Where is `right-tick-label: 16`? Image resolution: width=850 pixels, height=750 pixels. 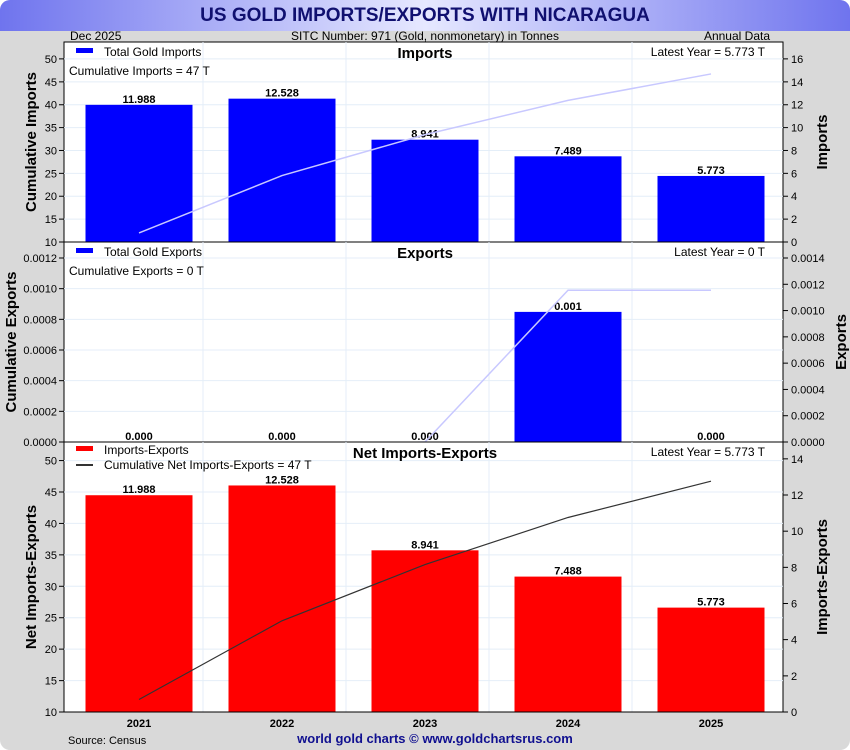 right-tick-label: 16 is located at coordinates (797, 60).